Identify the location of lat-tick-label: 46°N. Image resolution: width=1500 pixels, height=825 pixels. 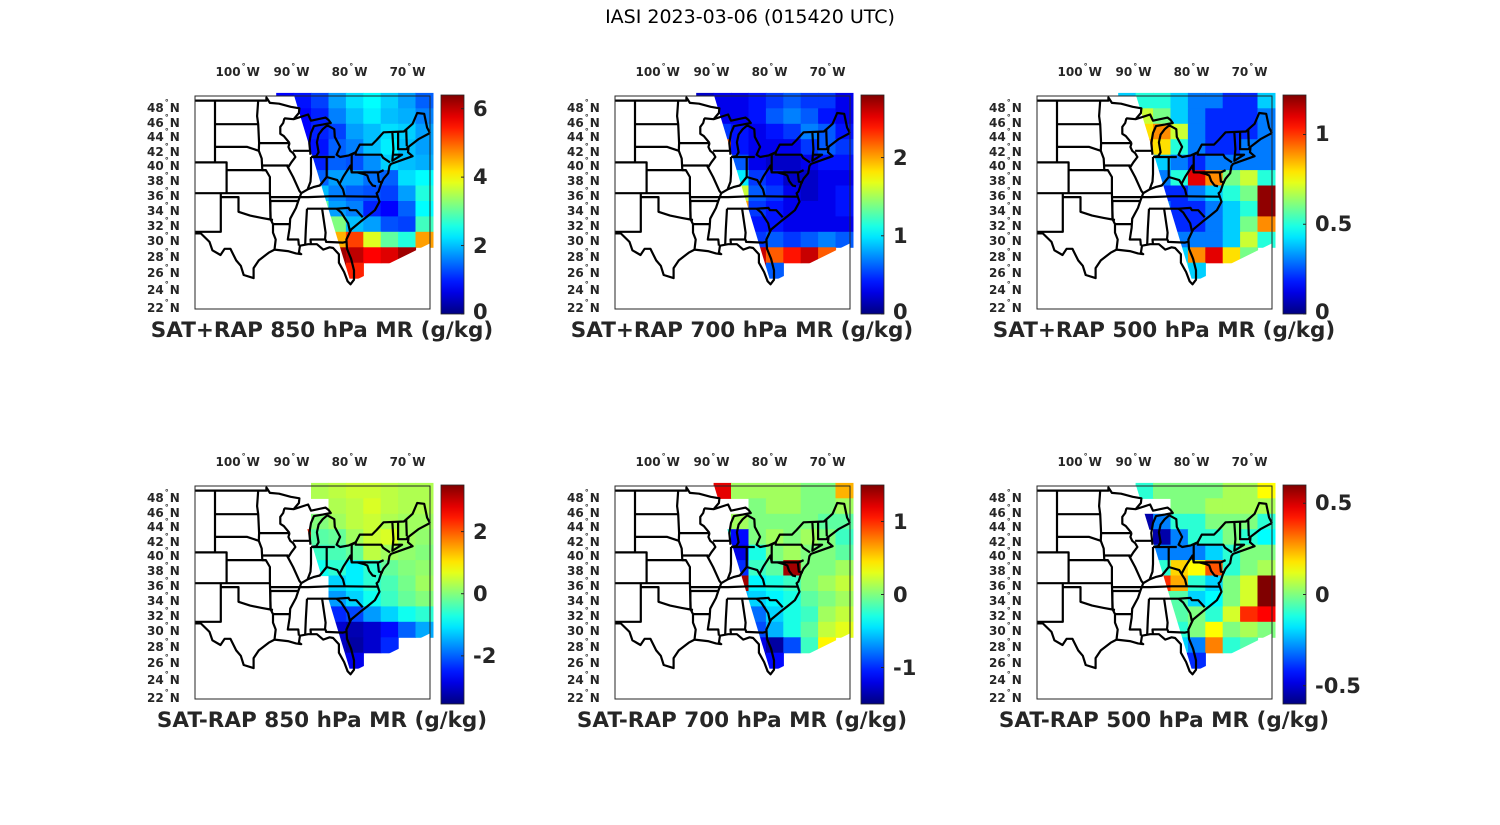
(163, 122).